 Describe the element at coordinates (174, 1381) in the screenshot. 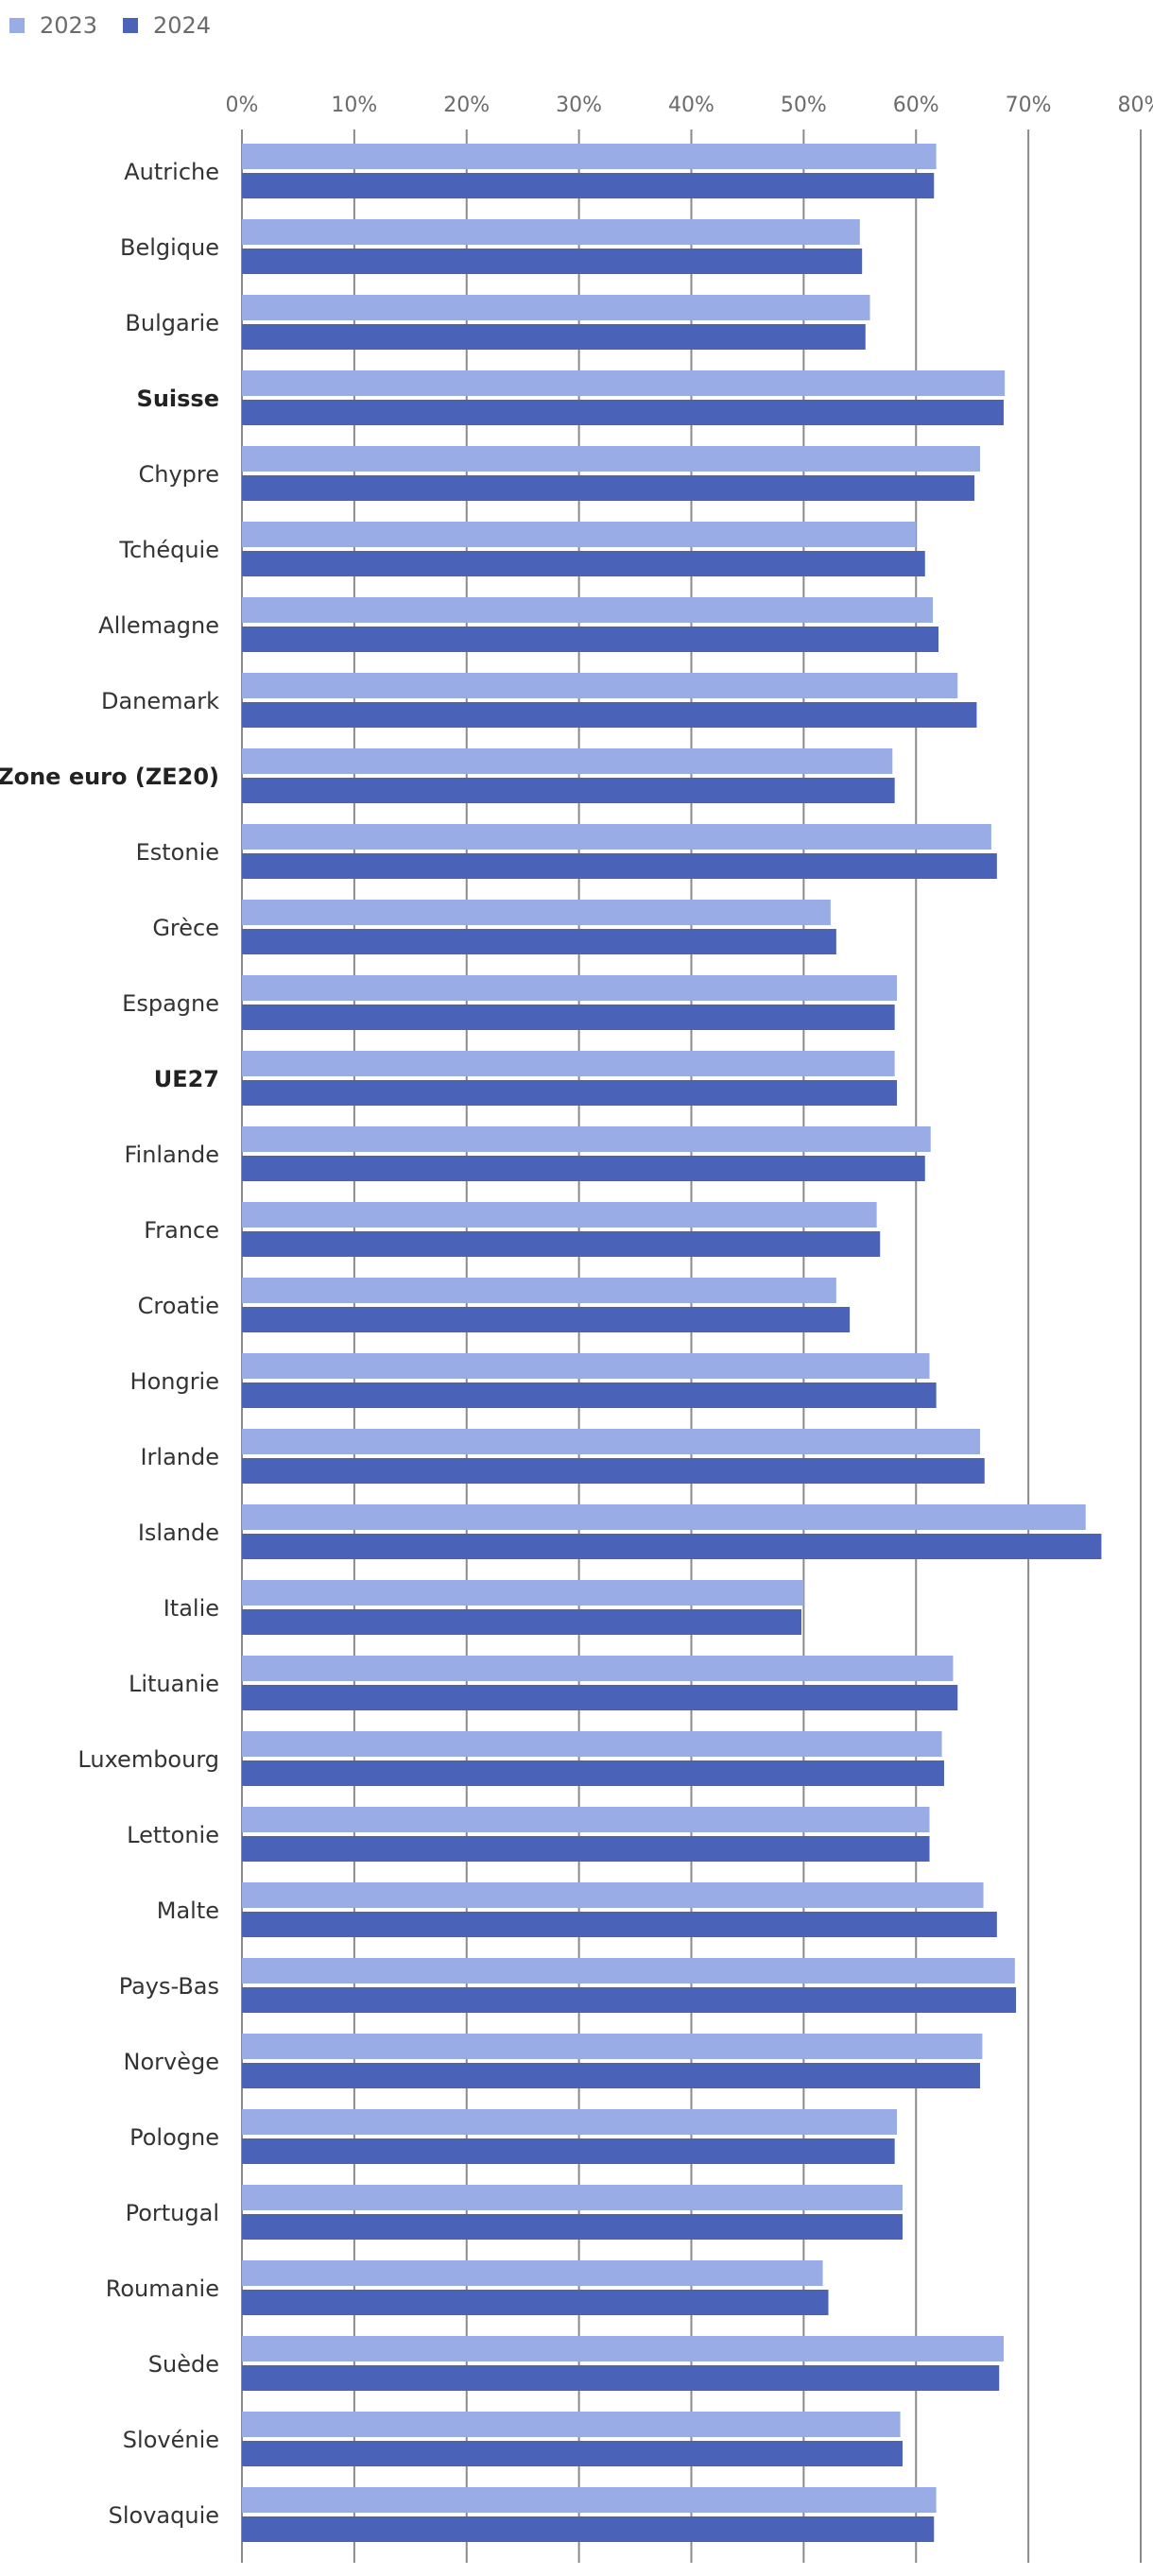

I see `category-label: Hongrie` at that location.